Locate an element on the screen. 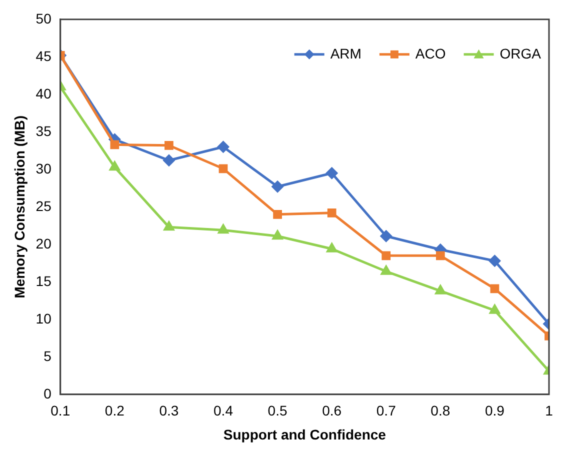 Image resolution: width=565 pixels, height=456 pixels. y-tick-label: 45 is located at coordinates (44, 56).